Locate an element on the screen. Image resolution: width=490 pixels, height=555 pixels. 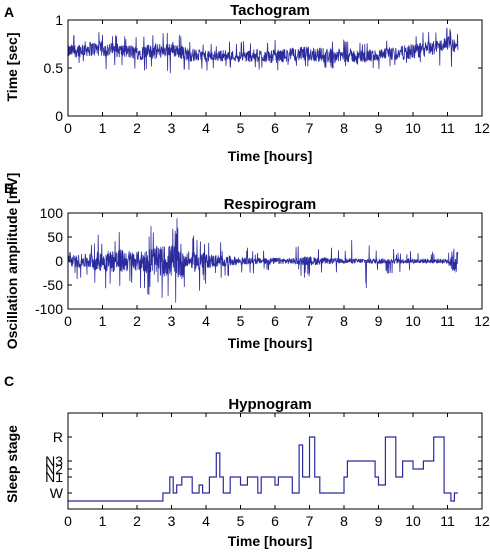
panel-c-ytick-label: W is located at coordinates (57, 493).